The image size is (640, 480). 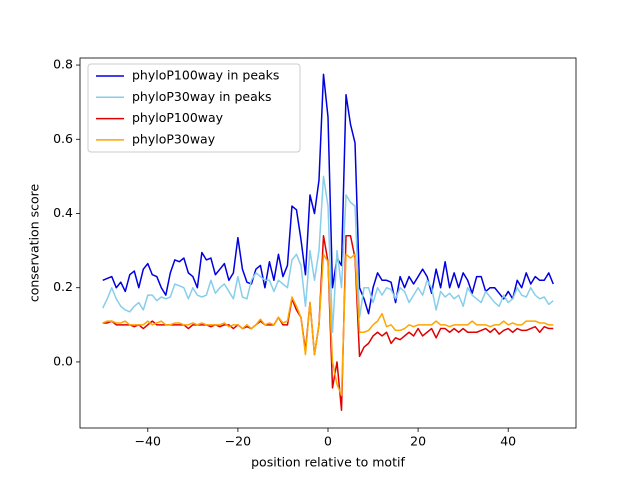 I want to click on y-tick-label: 0.4, so click(x=63, y=212).